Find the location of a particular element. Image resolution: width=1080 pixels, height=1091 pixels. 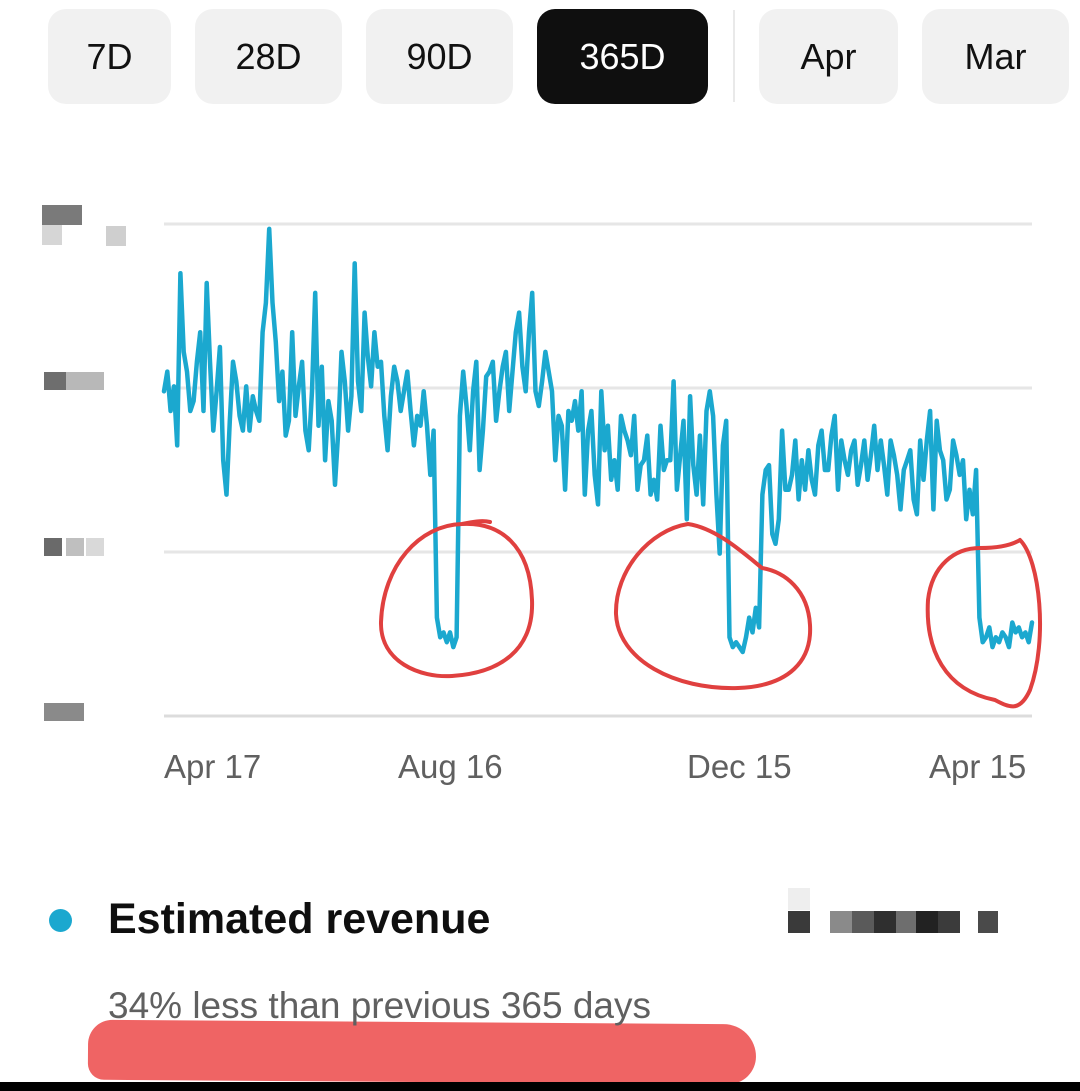

x-tick-label: Dec 15 is located at coordinates (739, 766).